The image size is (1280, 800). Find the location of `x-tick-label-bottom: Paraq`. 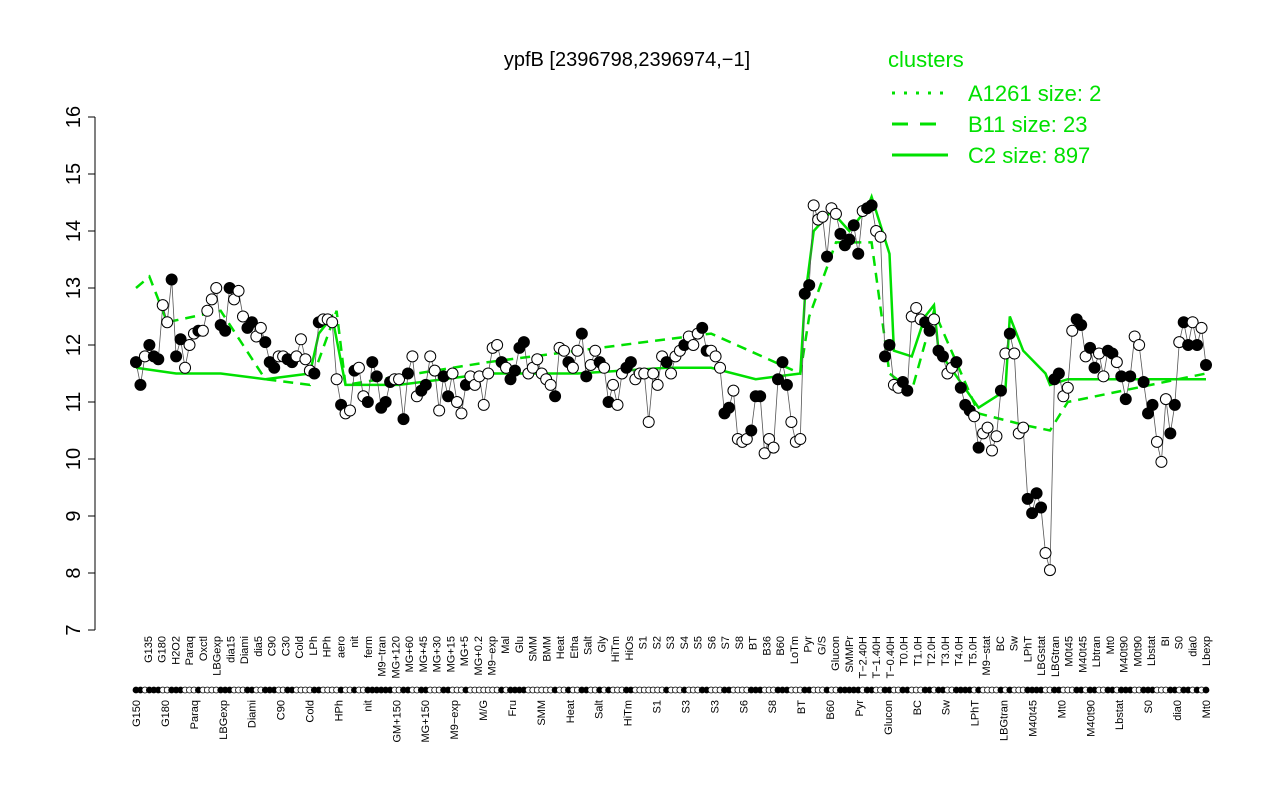

x-tick-label-bottom: Paraq is located at coordinates (195, 714).